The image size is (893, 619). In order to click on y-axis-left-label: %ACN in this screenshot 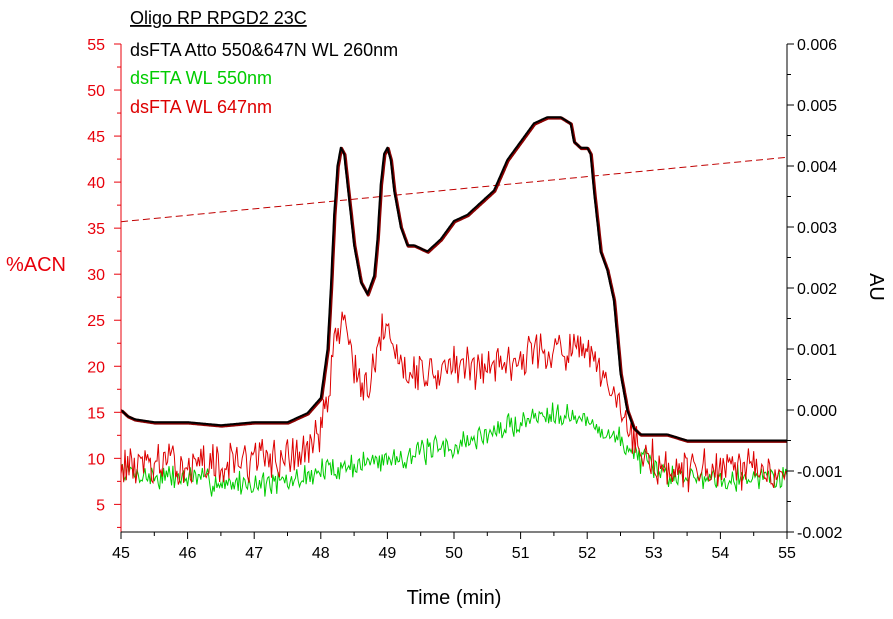, I will do `click(36, 265)`.